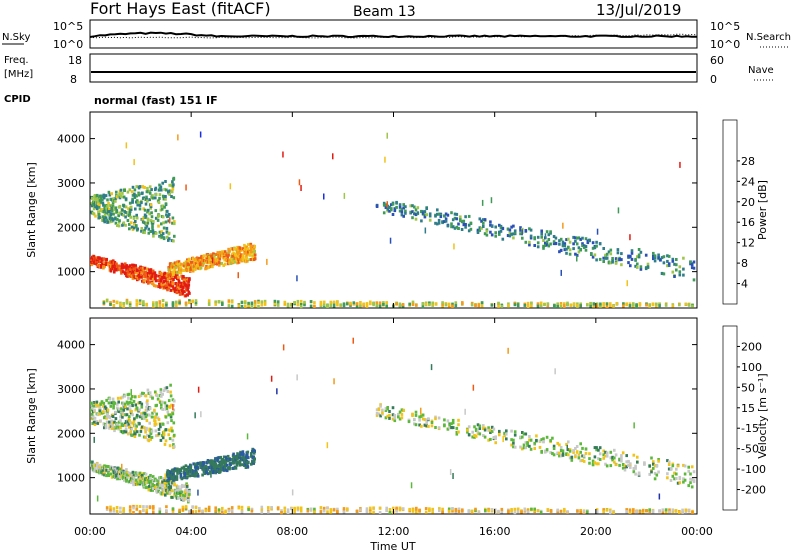 The image size is (800, 558). I want to click on y-tick-label: 3000, so click(71, 183).